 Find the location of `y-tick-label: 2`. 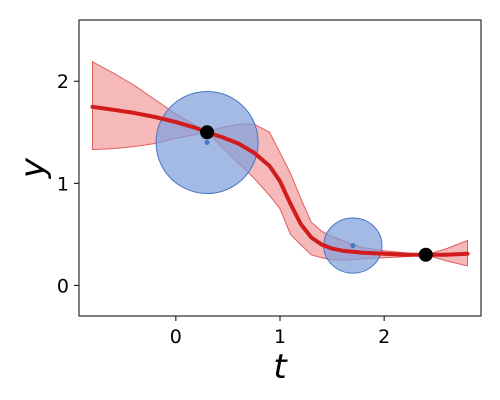

y-tick-label: 2 is located at coordinates (63, 82).